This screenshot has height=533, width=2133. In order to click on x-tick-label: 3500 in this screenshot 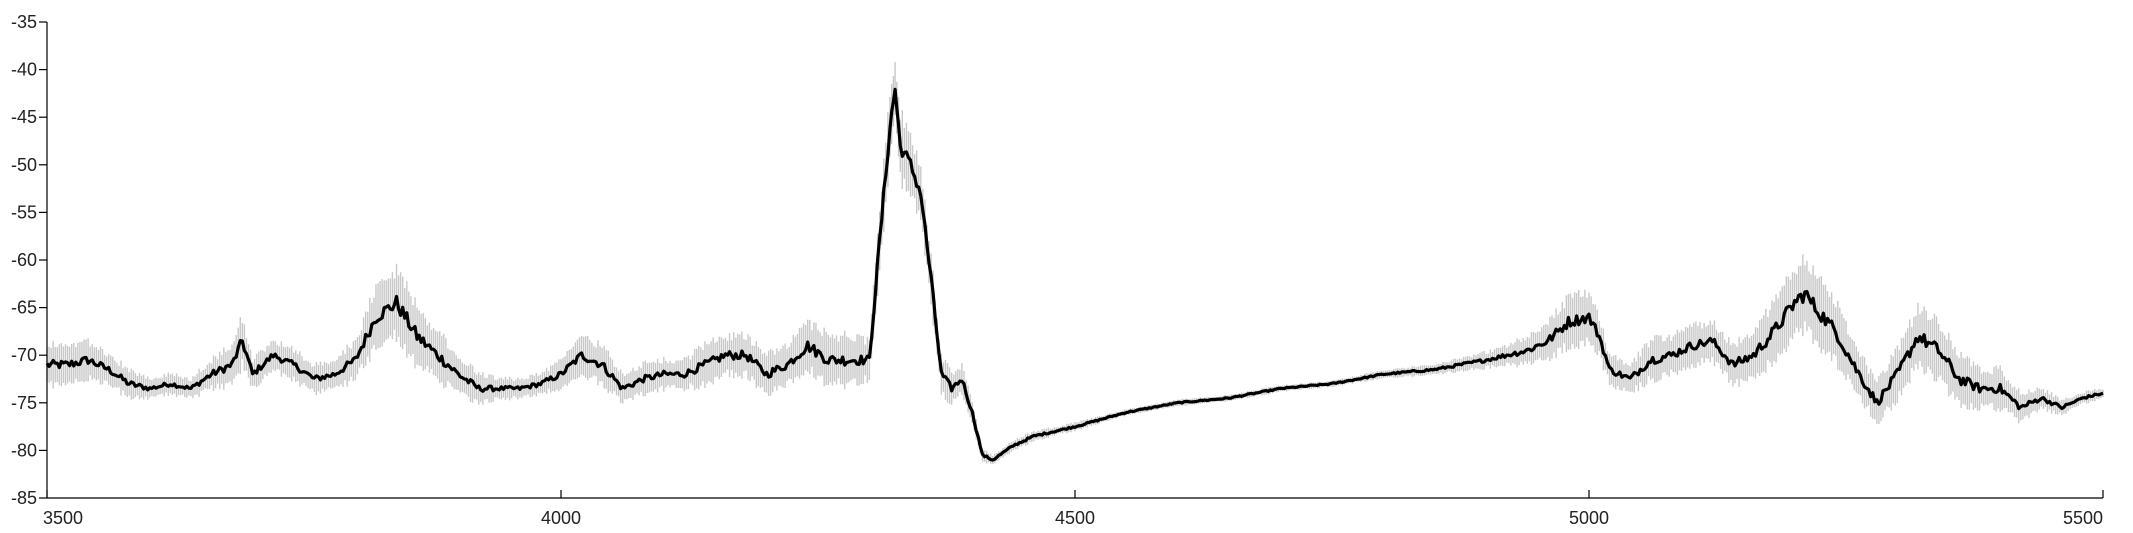, I will do `click(63, 518)`.